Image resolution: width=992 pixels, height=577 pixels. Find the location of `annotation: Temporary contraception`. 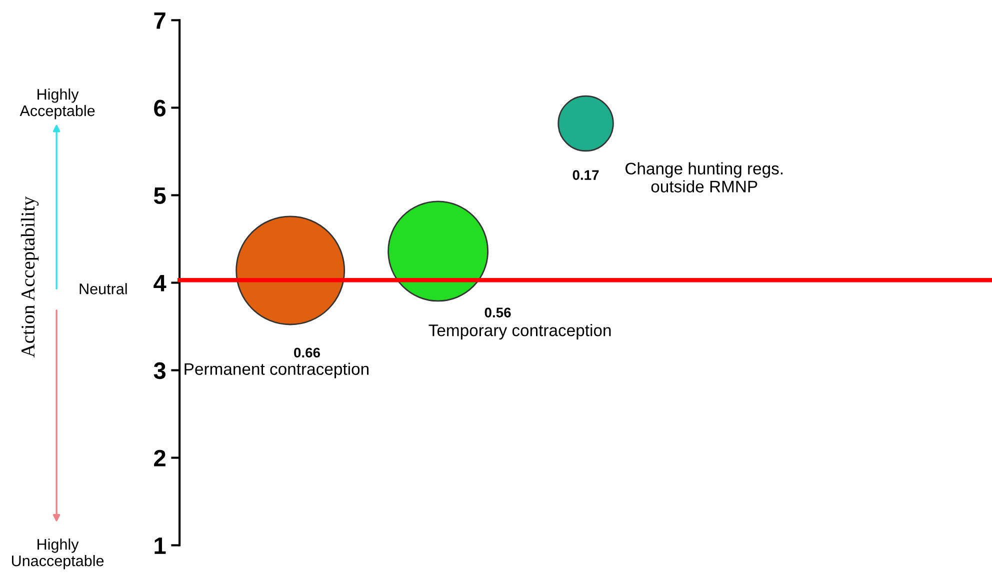

annotation: Temporary contraception is located at coordinates (519, 332).